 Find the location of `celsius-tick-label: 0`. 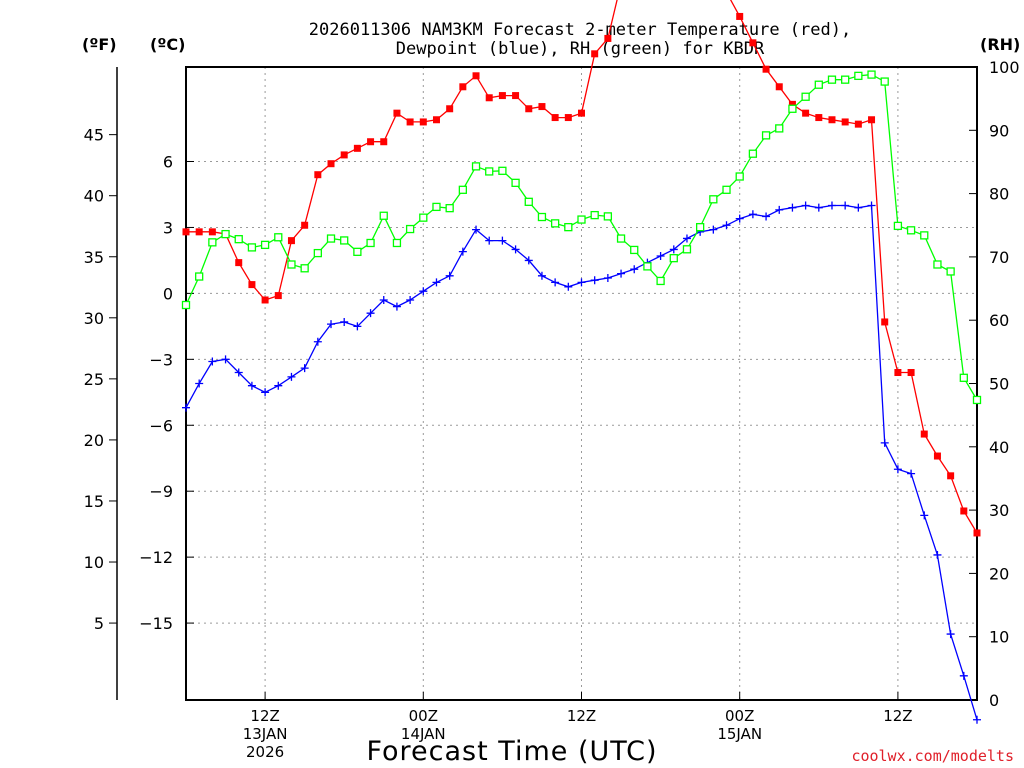

celsius-tick-label: 0 is located at coordinates (168, 293).